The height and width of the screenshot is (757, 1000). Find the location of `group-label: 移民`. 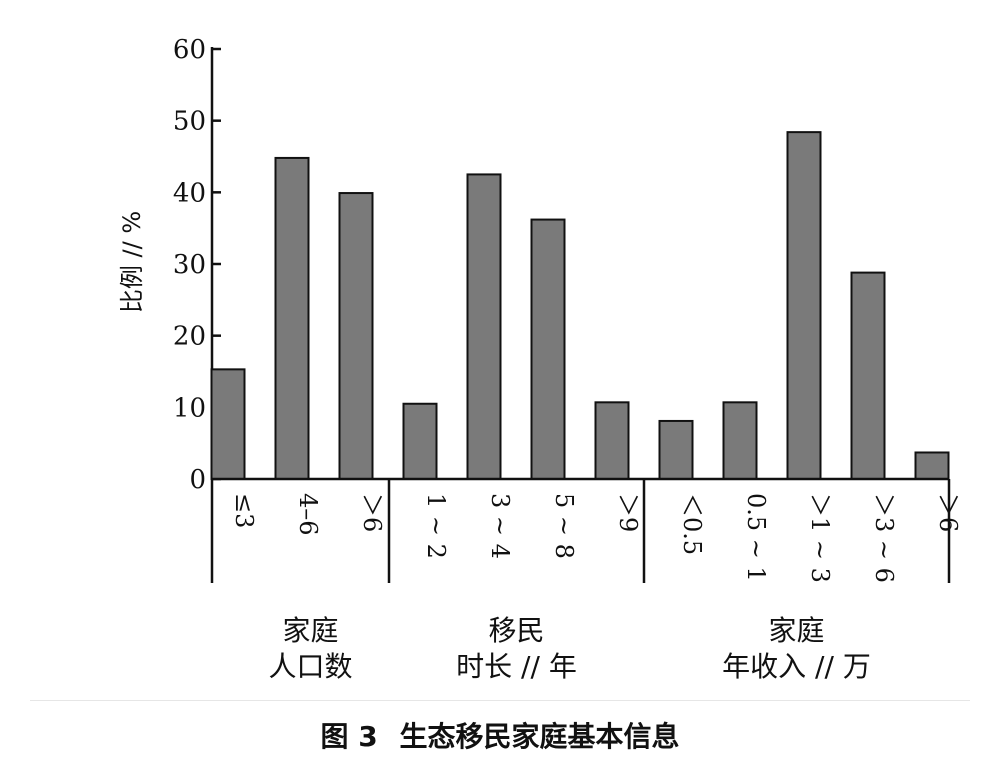

group-label: 移民 is located at coordinates (516, 630).